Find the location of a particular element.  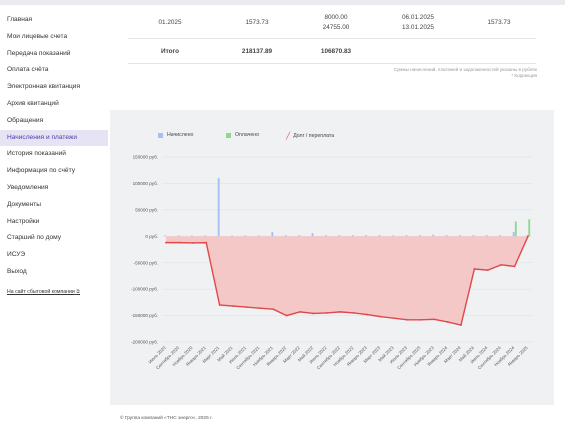

period-cell: 01.2025 is located at coordinates (170, 22).